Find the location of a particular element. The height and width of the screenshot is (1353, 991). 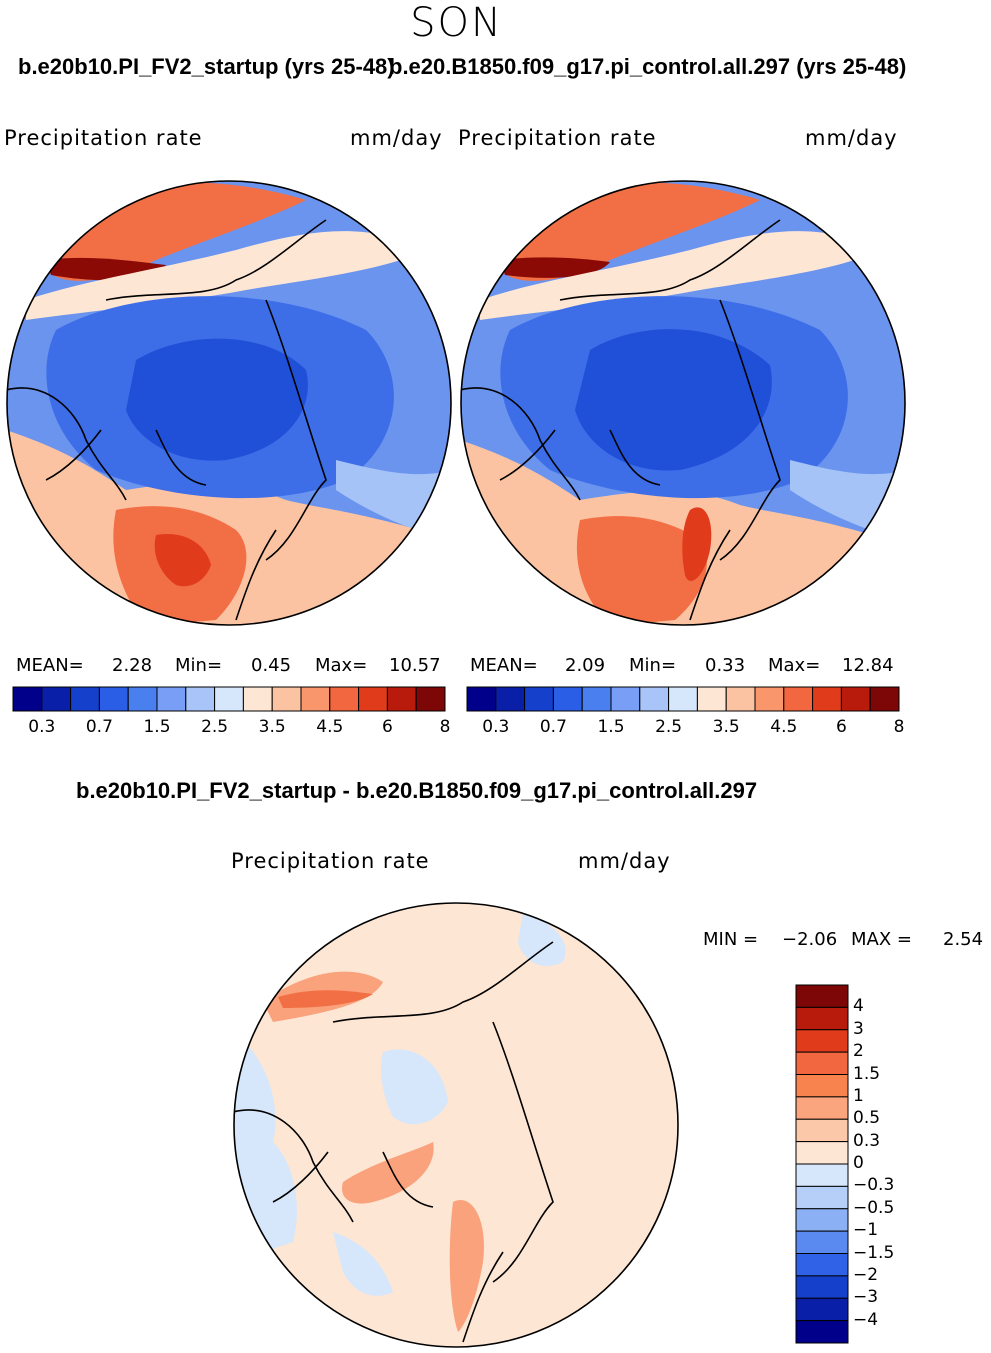

diff-min-label: MIN = is located at coordinates (731, 939).